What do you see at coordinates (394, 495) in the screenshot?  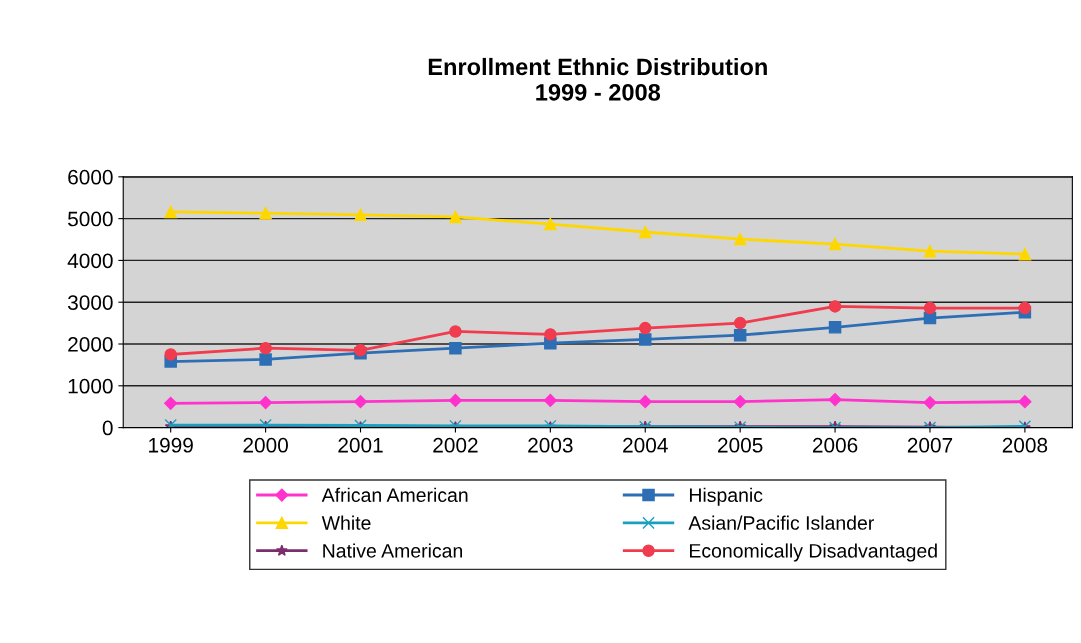 I see `legend-label: African American` at bounding box center [394, 495].